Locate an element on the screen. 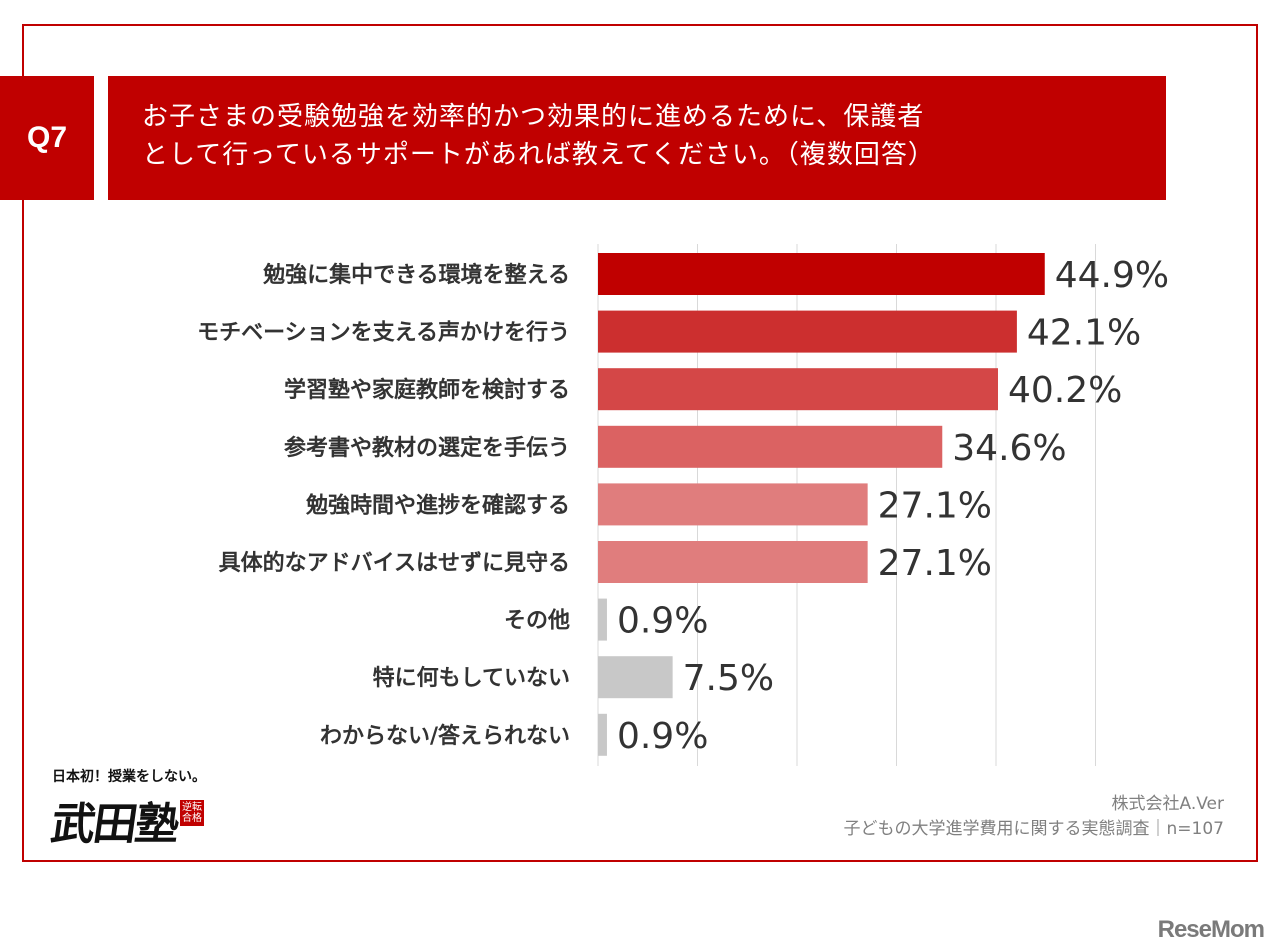 Image resolution: width=1280 pixels, height=952 pixels. category-label: 具体的なアドバイスはせずに見守る is located at coordinates (394, 563).